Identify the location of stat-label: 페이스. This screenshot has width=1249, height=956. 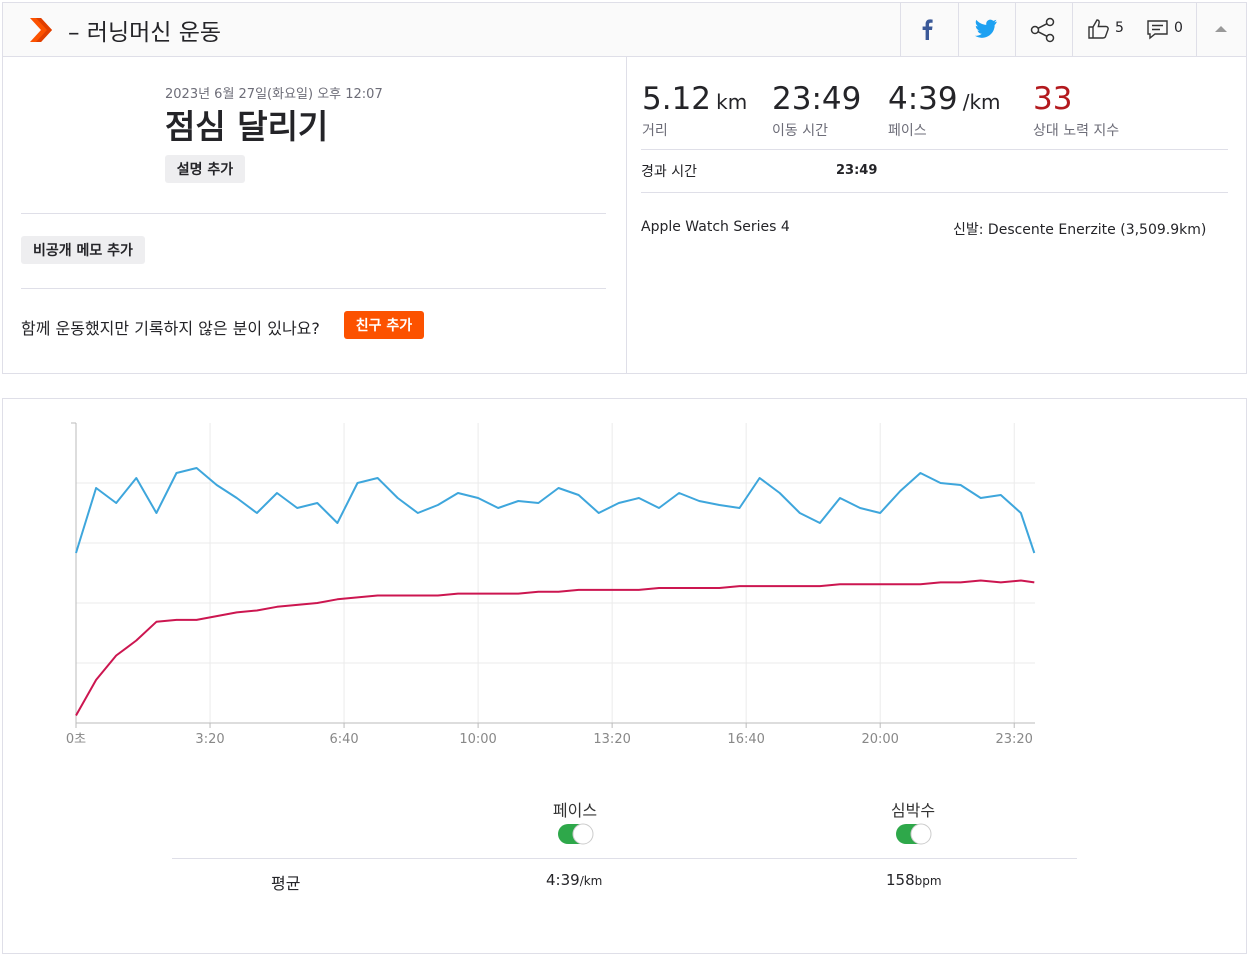
(907, 131).